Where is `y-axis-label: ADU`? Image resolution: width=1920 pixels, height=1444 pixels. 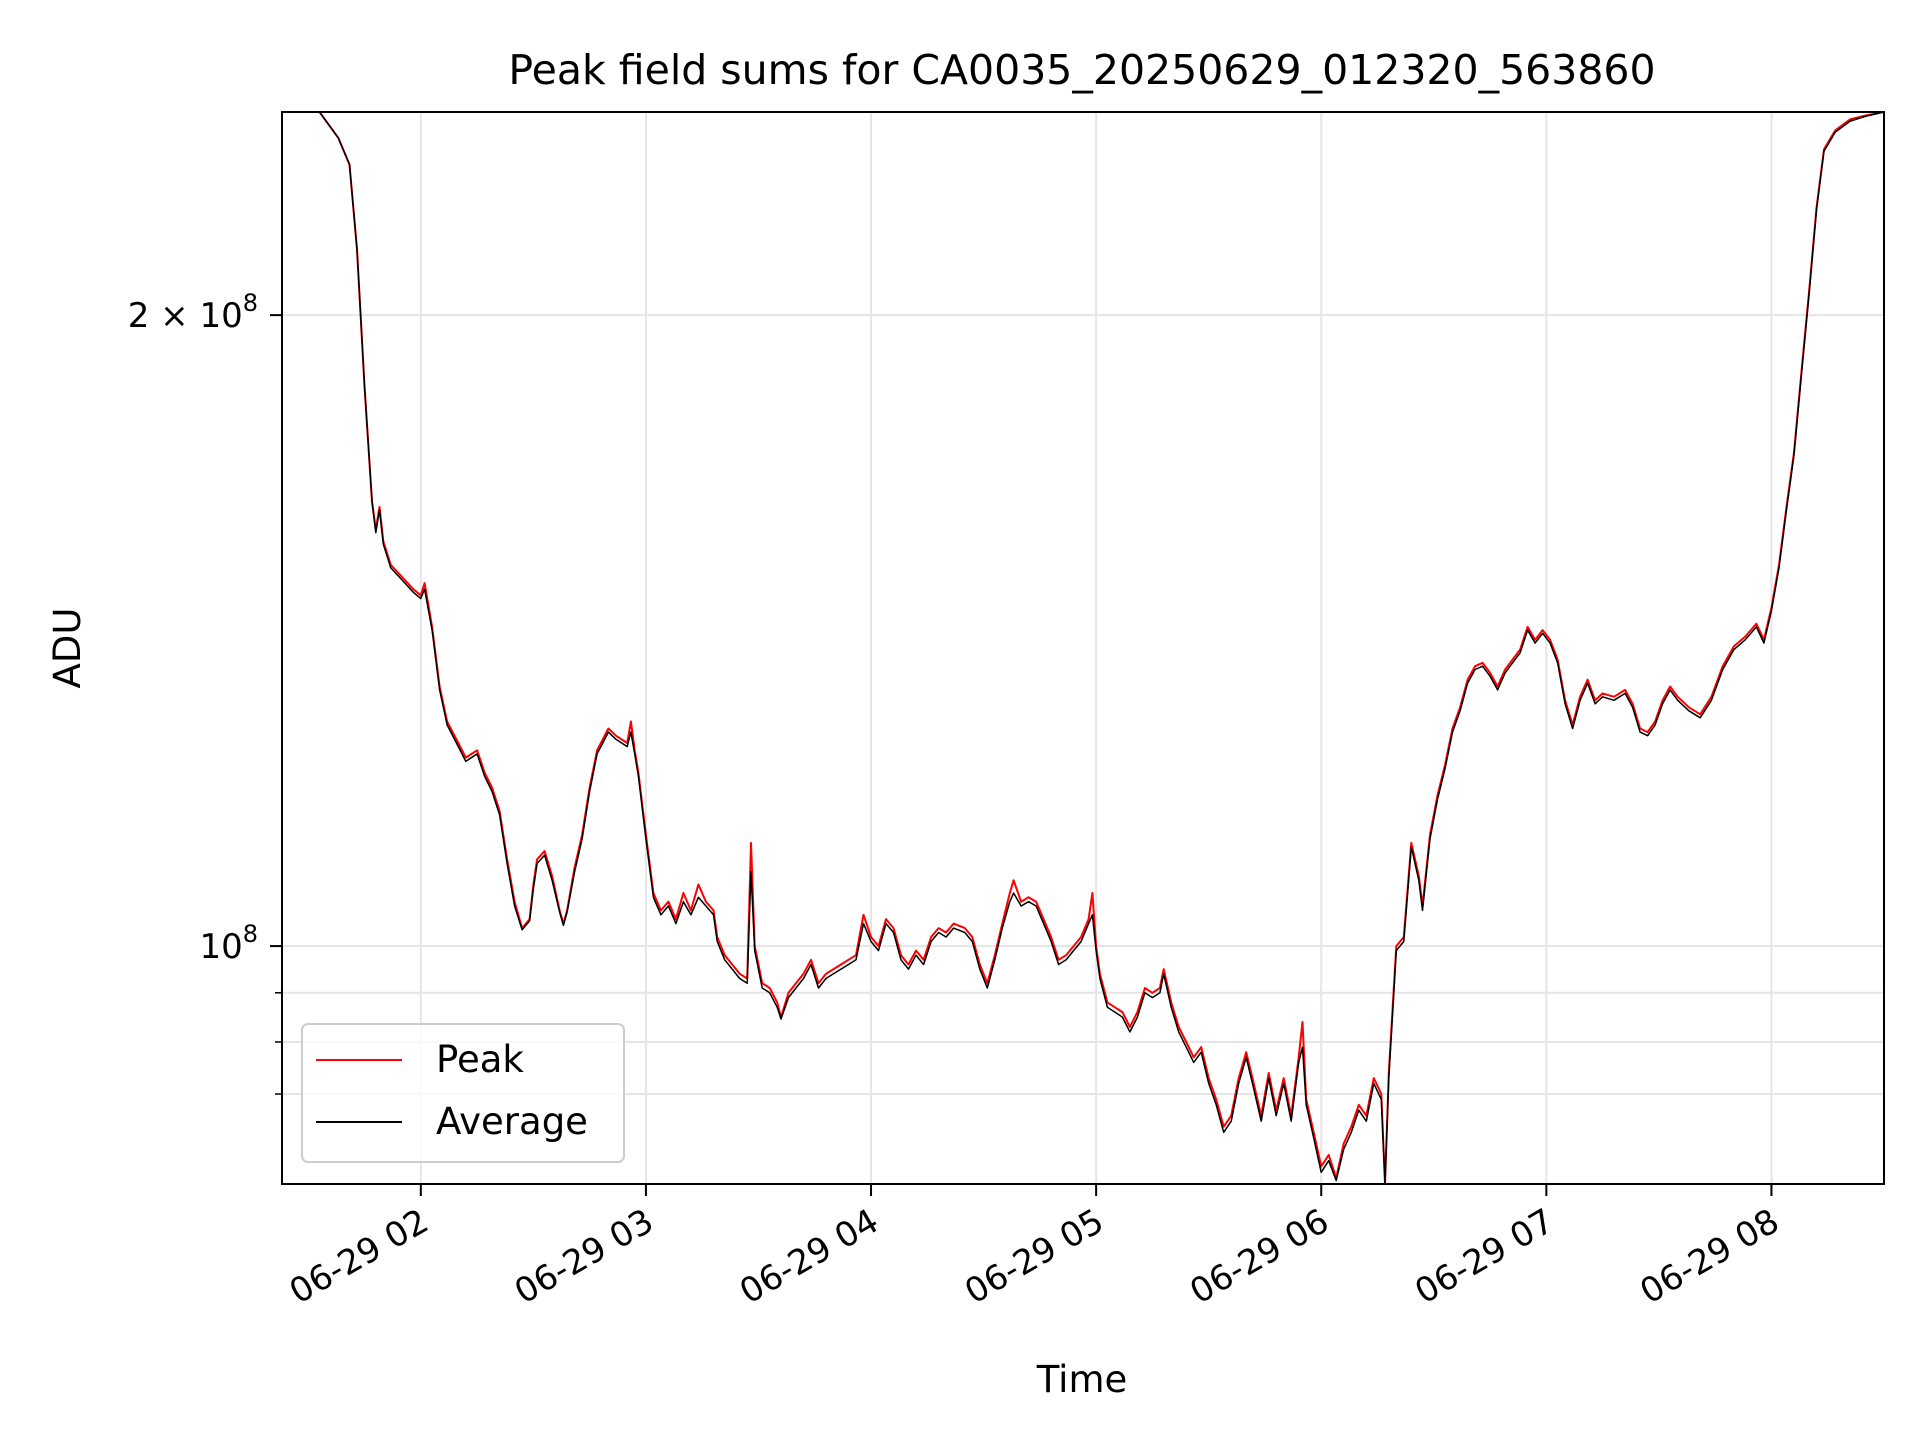
y-axis-label: ADU is located at coordinates (67, 648).